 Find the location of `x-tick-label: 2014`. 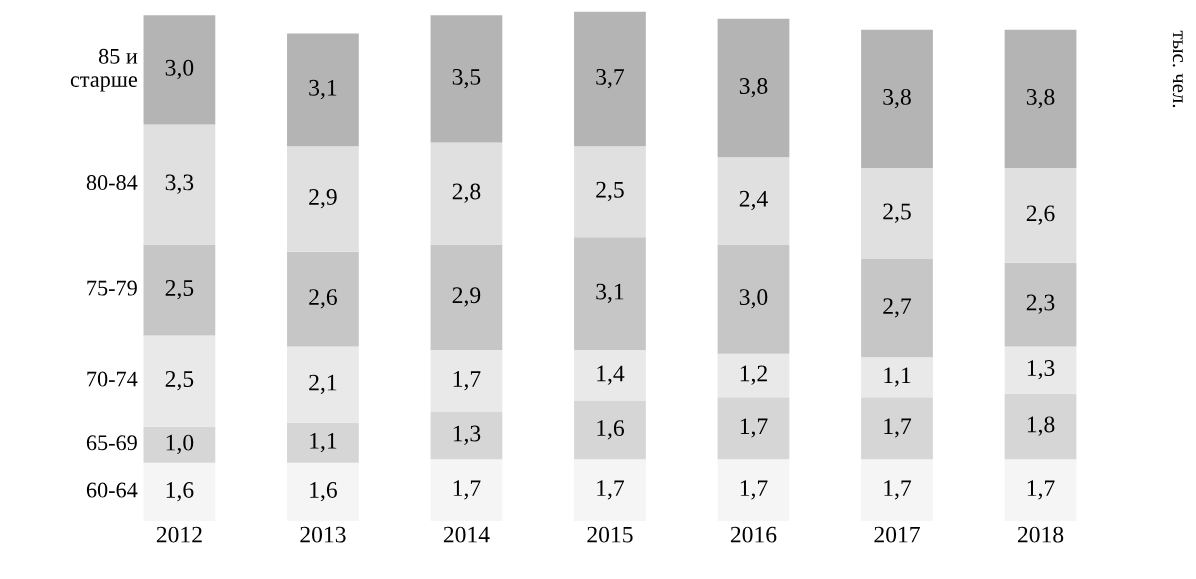

x-tick-label: 2014 is located at coordinates (466, 534).